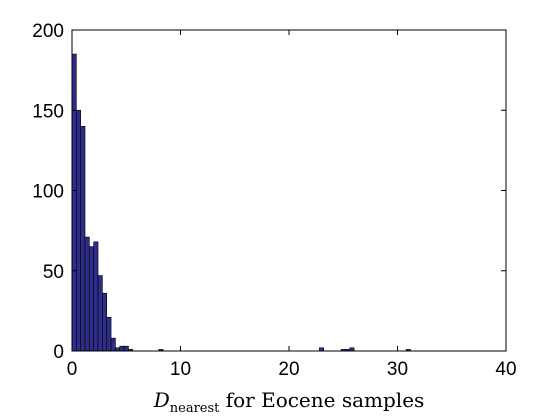 Image resolution: width=560 pixels, height=420 pixels. Describe the element at coordinates (48, 111) in the screenshot. I see `y-tick-label: 150` at that location.